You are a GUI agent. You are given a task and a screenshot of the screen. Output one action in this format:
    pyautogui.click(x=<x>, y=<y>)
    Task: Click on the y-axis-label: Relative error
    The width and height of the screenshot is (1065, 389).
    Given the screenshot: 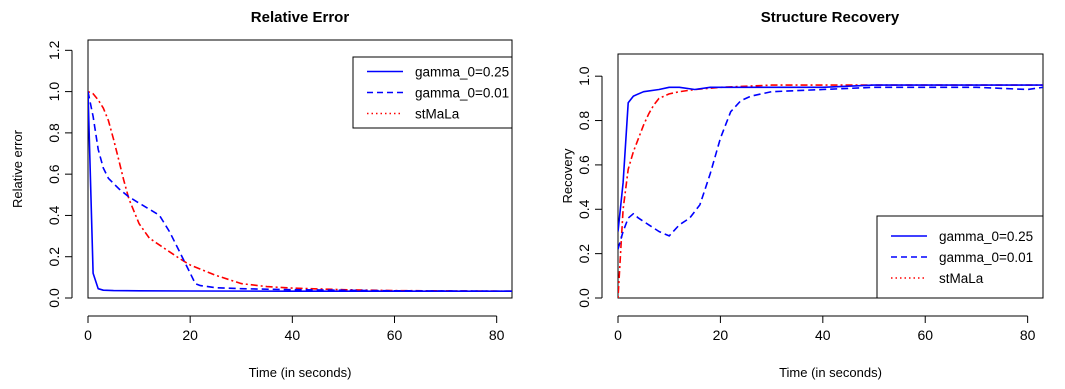 What is the action you would take?
    pyautogui.click(x=17, y=168)
    